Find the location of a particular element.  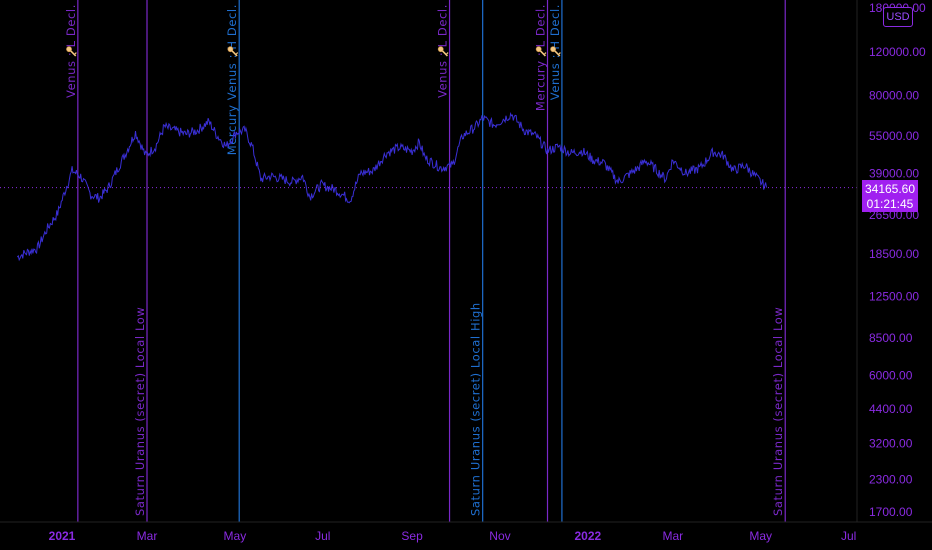

x-tick-label: 2021 is located at coordinates (62, 536).